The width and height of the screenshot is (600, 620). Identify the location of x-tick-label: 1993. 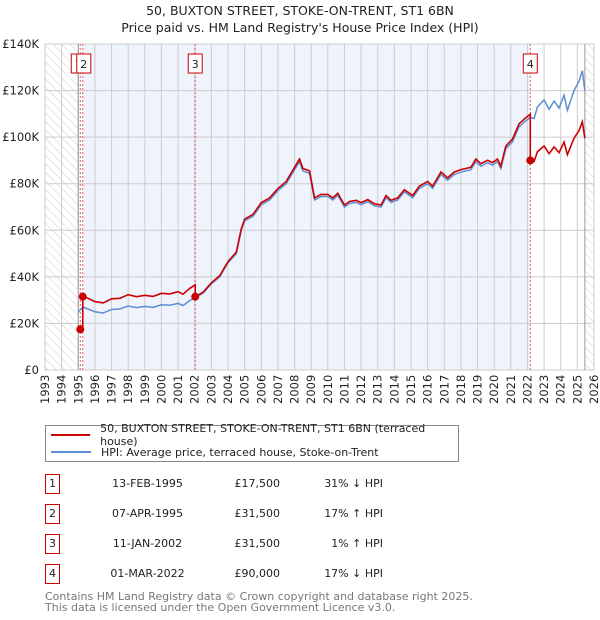
(45, 389).